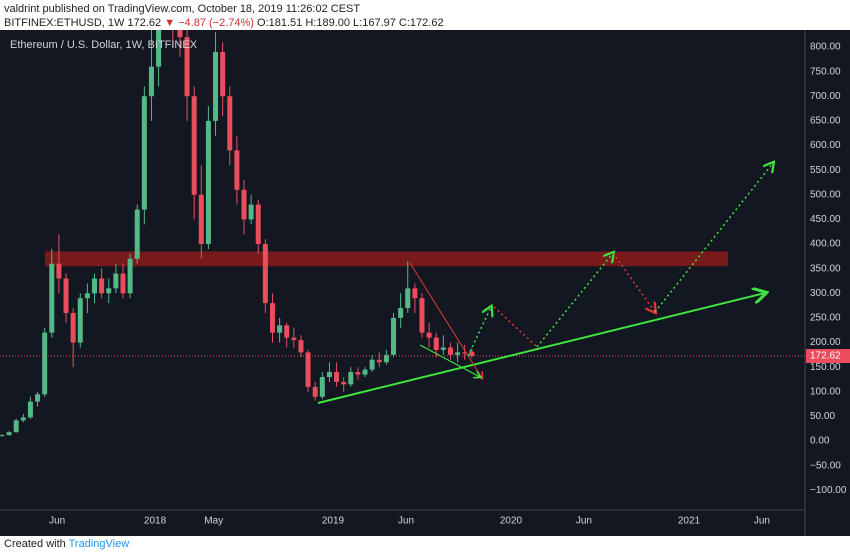 The height and width of the screenshot is (556, 850). What do you see at coordinates (104, 45) in the screenshot?
I see `chart-title: Ethereum / U.S. Dollar, 1W, BITFINEX` at bounding box center [104, 45].